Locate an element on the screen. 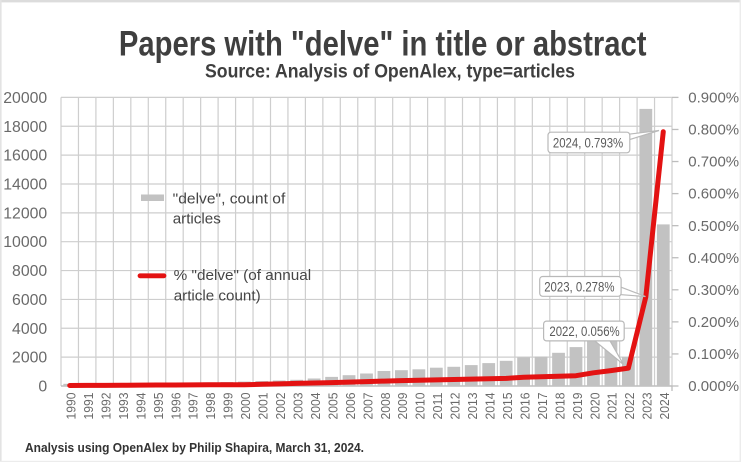 The height and width of the screenshot is (467, 741). svg-text: 2008 is located at coordinates (386, 406).